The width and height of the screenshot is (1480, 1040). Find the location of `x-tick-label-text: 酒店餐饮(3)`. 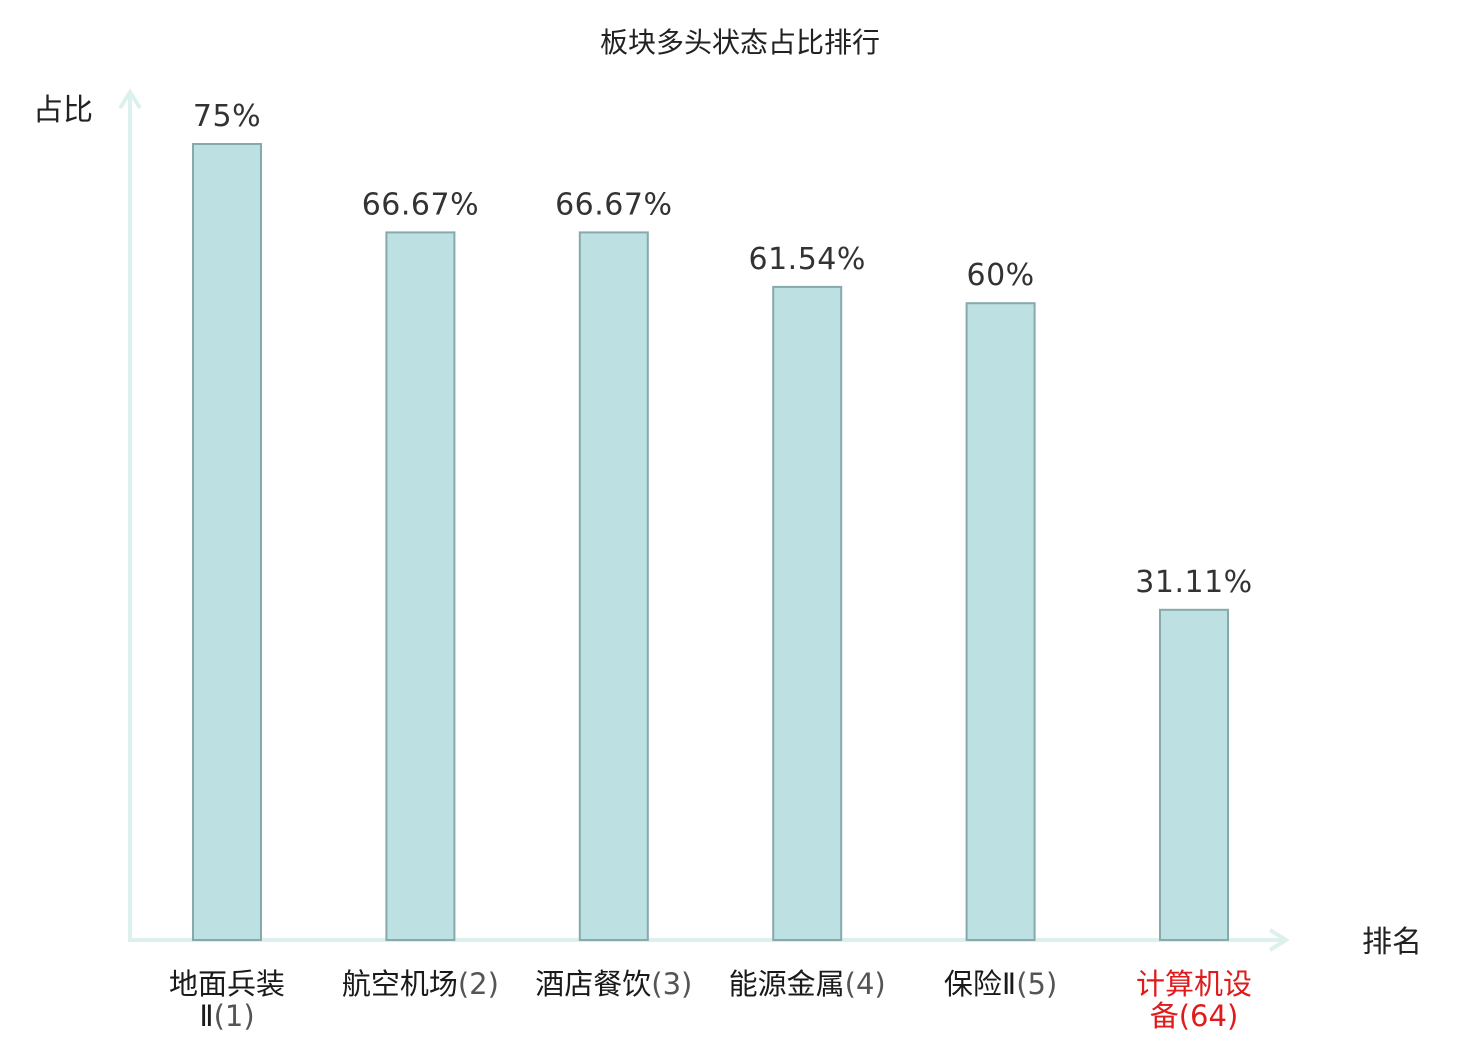

x-tick-label-text: 酒店餐饮(3) is located at coordinates (613, 984).